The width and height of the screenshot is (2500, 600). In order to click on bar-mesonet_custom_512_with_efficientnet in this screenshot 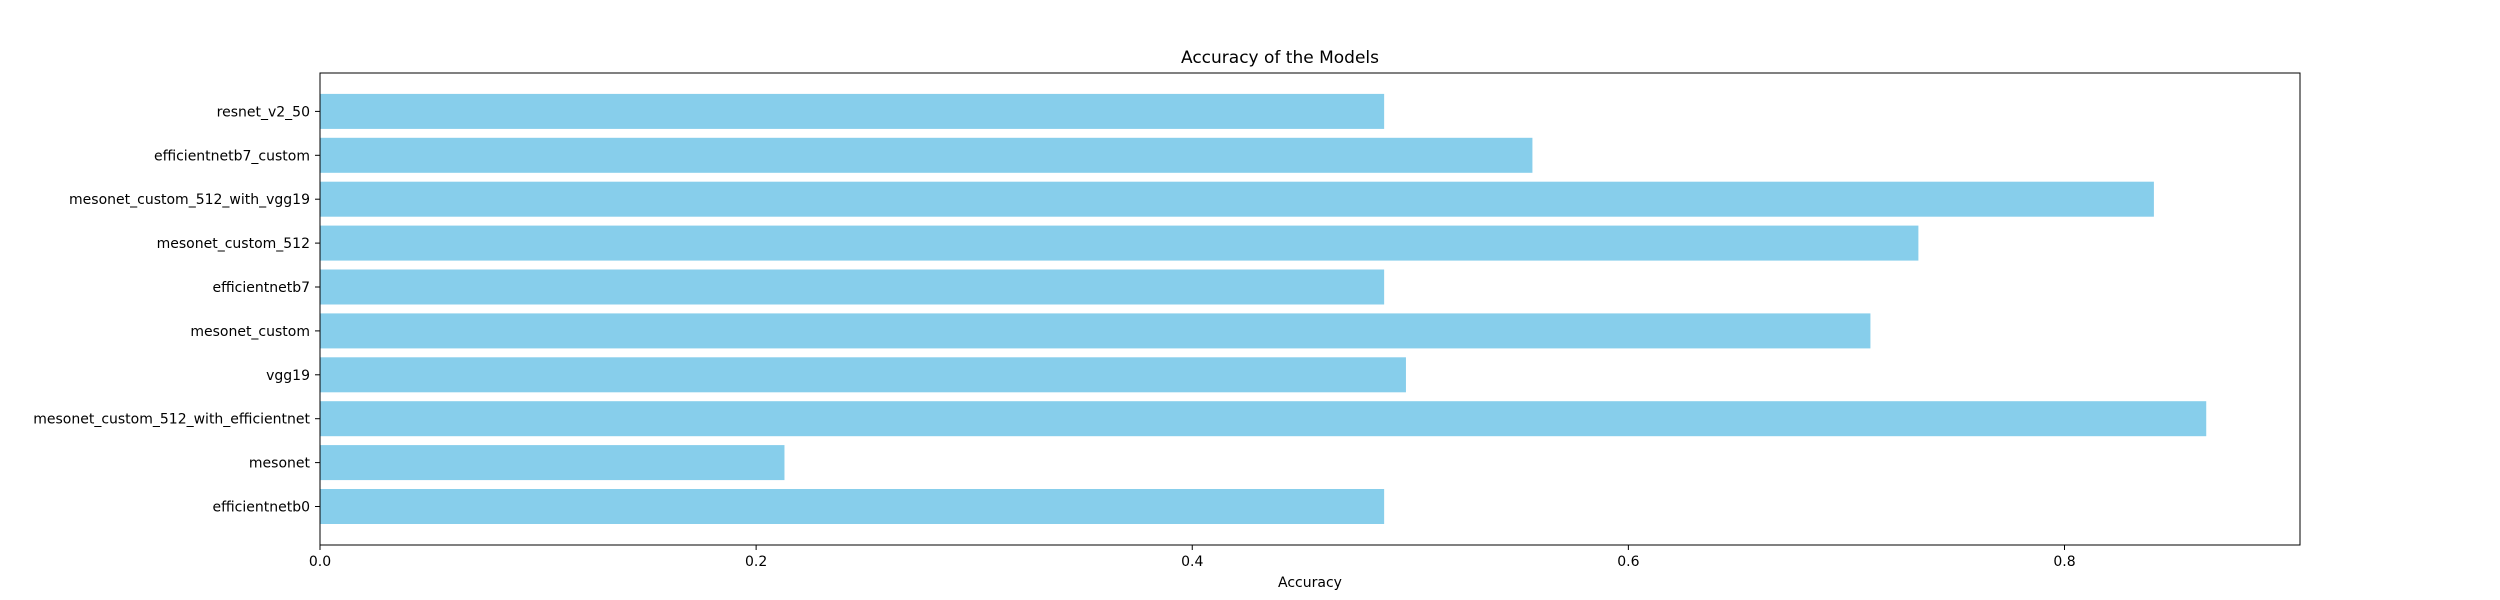, I will do `click(1263, 419)`.